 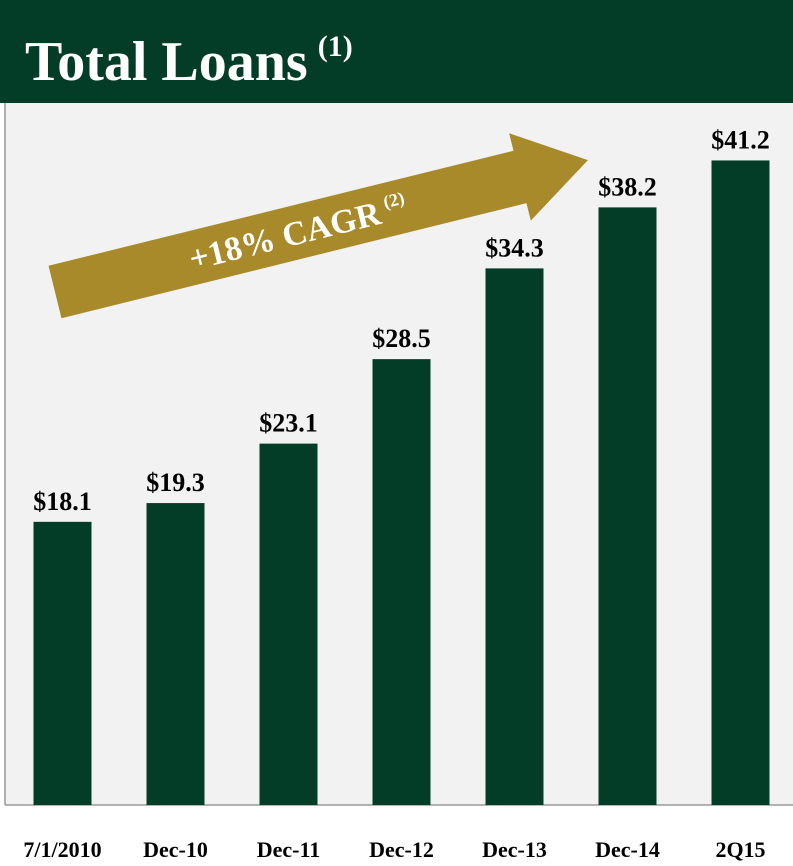 What do you see at coordinates (401, 849) in the screenshot?
I see `x-tick-label: Dec-12` at bounding box center [401, 849].